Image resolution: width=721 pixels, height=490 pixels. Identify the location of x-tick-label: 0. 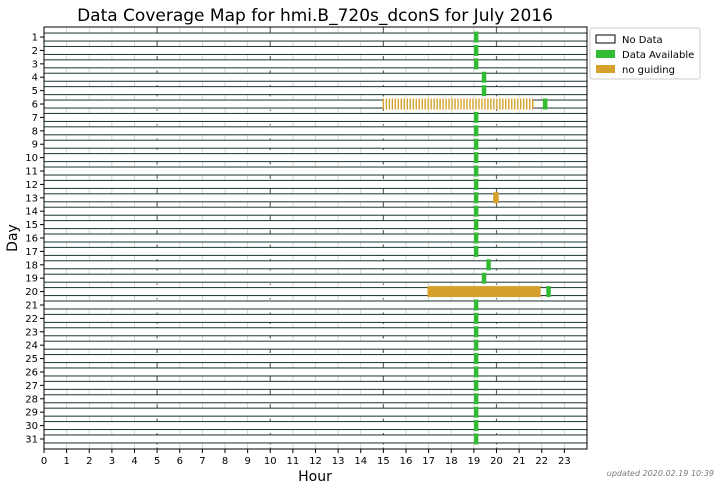
(44, 461).